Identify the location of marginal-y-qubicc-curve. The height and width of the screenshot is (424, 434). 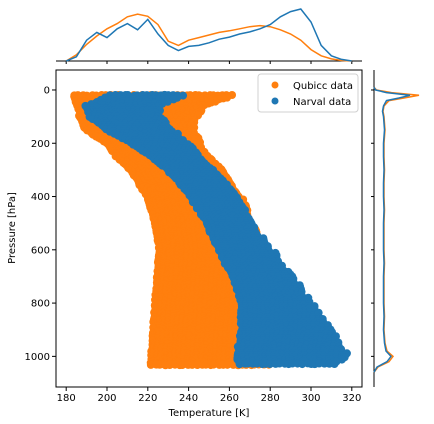
(396, 229).